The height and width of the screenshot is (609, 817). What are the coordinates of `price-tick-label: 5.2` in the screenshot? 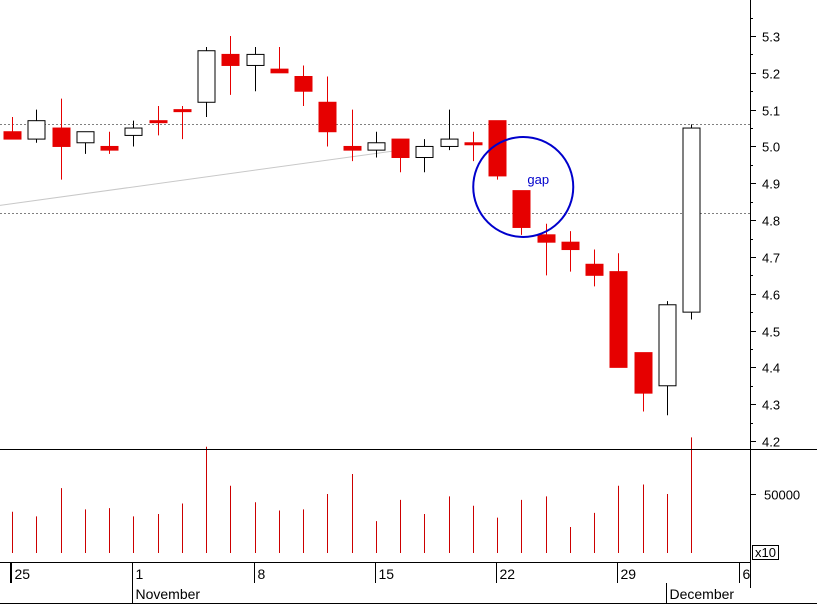 It's located at (771, 74).